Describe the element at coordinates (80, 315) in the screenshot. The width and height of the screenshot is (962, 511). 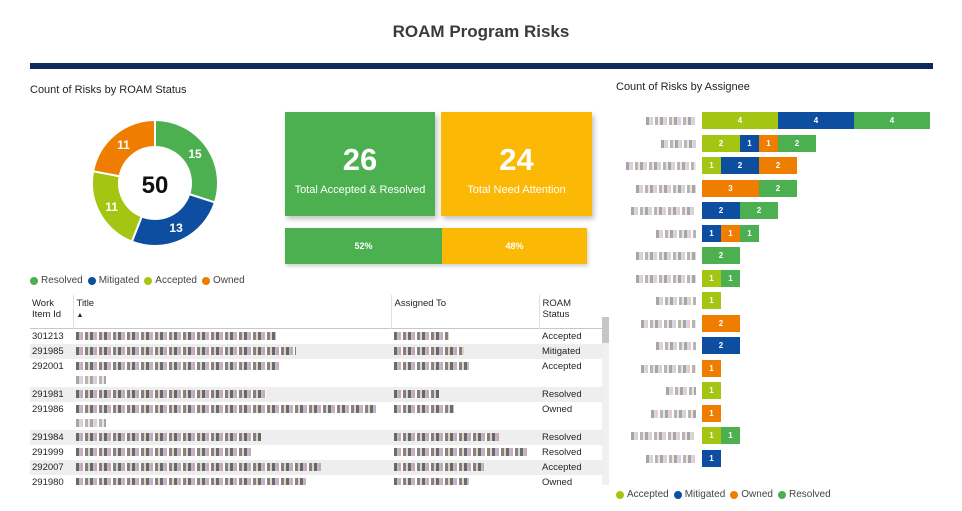
I see `sort-ascending-icon: ▲` at that location.